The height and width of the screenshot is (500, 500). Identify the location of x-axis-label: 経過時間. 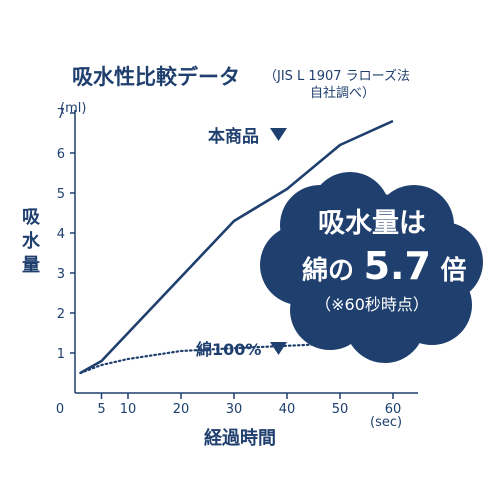
(240, 438).